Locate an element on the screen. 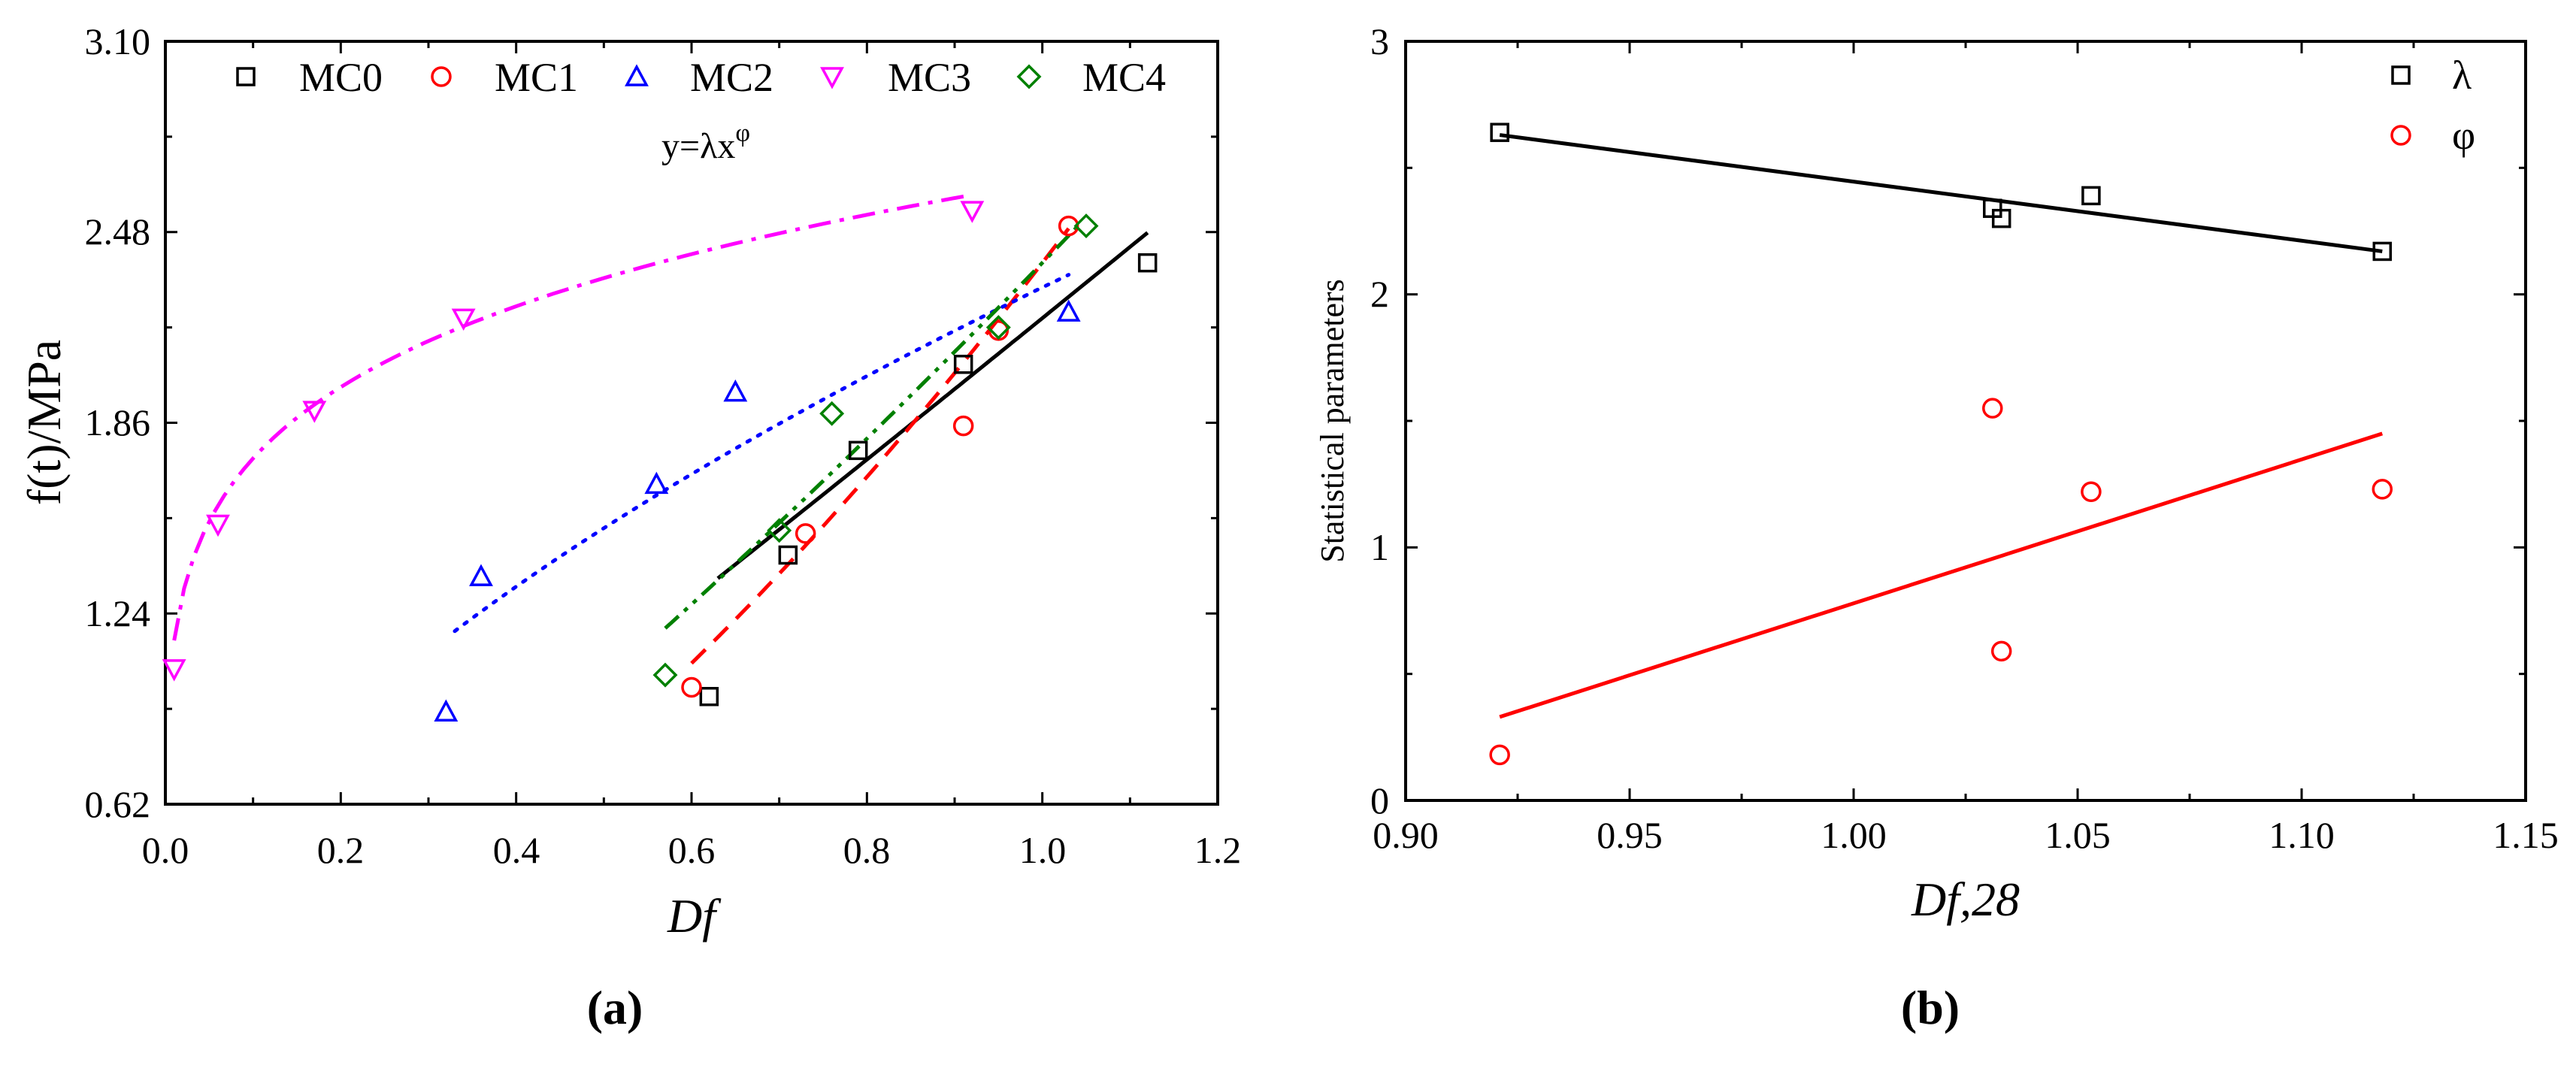  a-ytick-label: 3.10 is located at coordinates (118, 41).